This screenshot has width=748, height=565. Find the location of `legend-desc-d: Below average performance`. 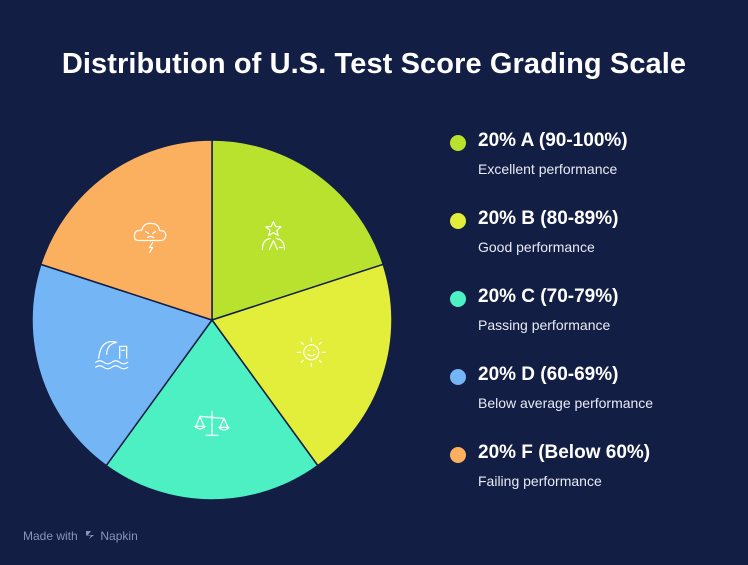

legend-desc-d: Below average performance is located at coordinates (566, 403).